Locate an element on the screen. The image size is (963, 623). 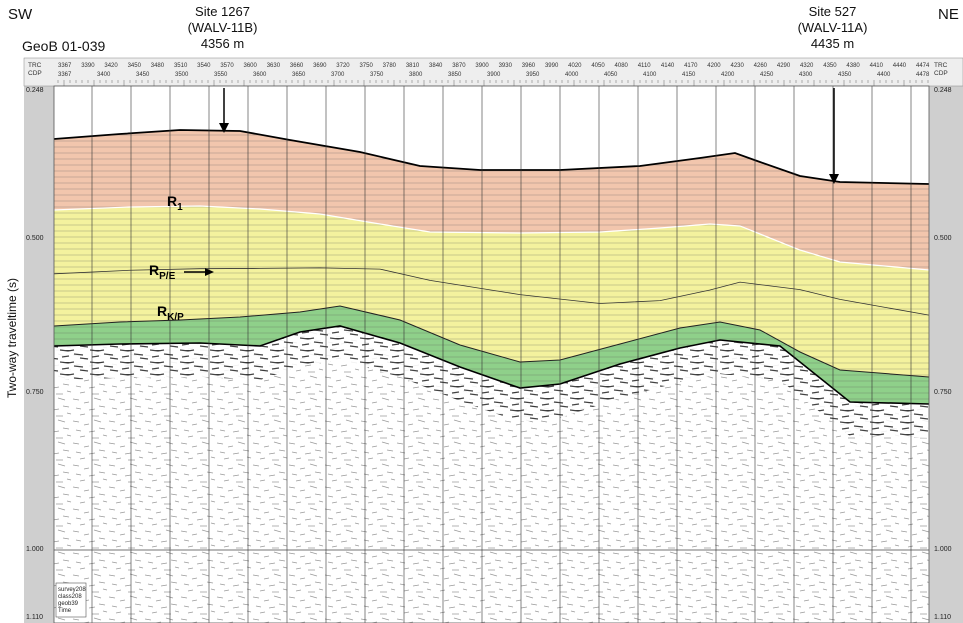
horizon-r1-line is located at coordinates (491, 238).